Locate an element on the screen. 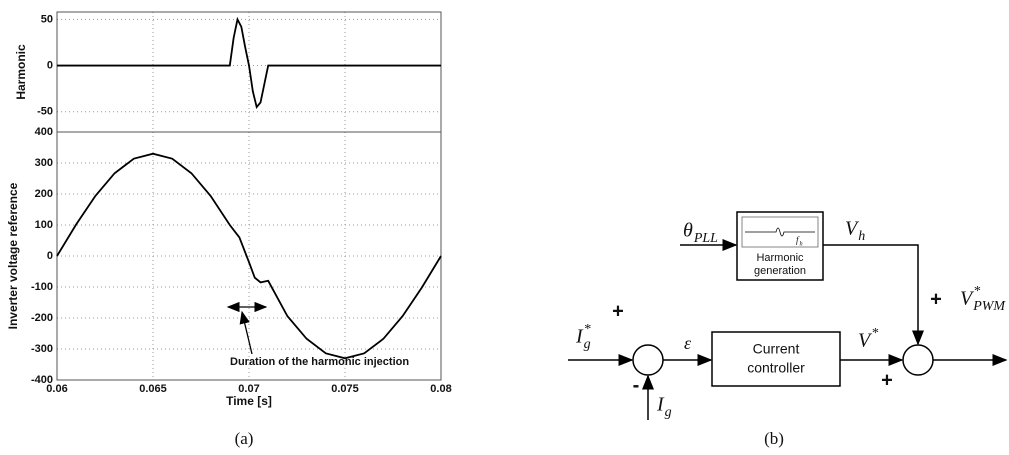 This screenshot has height=455, width=1009. y-tick-label: 50 is located at coordinates (47, 19).